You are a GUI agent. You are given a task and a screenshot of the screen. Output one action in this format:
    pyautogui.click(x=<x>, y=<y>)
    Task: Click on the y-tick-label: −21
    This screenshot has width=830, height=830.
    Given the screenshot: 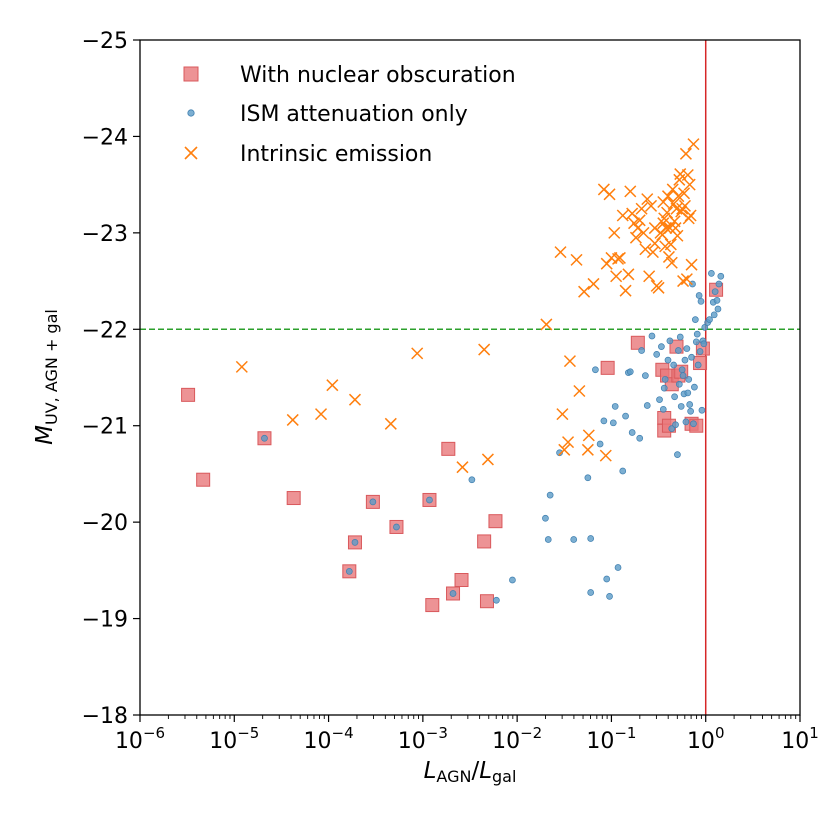 What is the action you would take?
    pyautogui.click(x=105, y=427)
    